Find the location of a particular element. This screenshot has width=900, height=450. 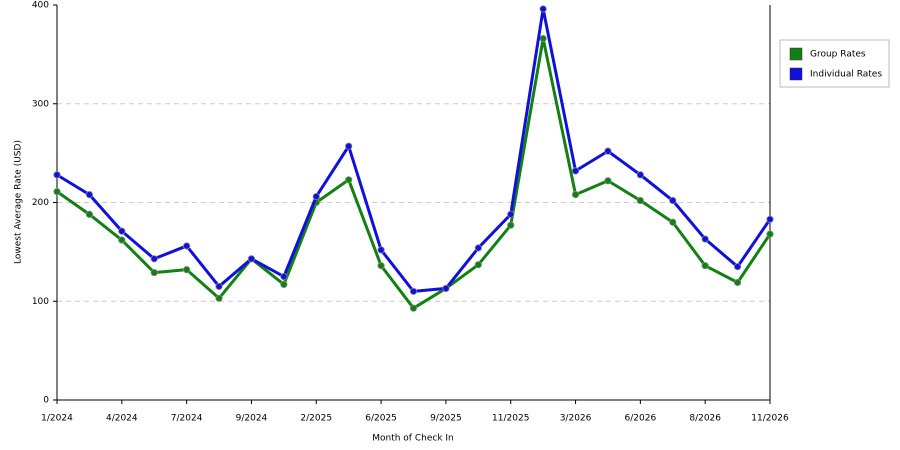

x-tick-label: 7/2024 is located at coordinates (187, 419).